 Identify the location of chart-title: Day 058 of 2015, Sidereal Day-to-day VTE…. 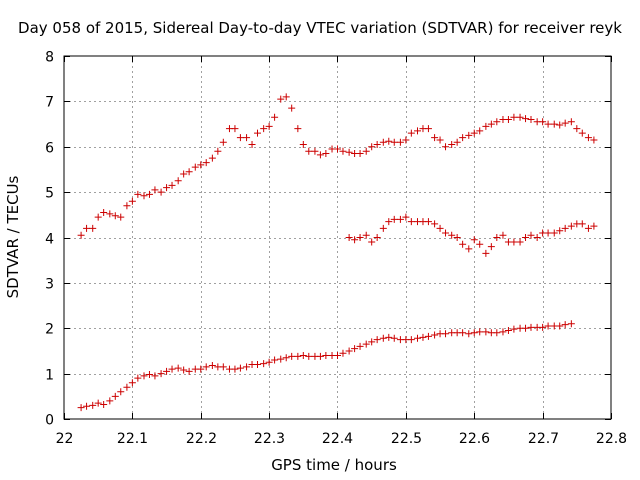
(320, 28).